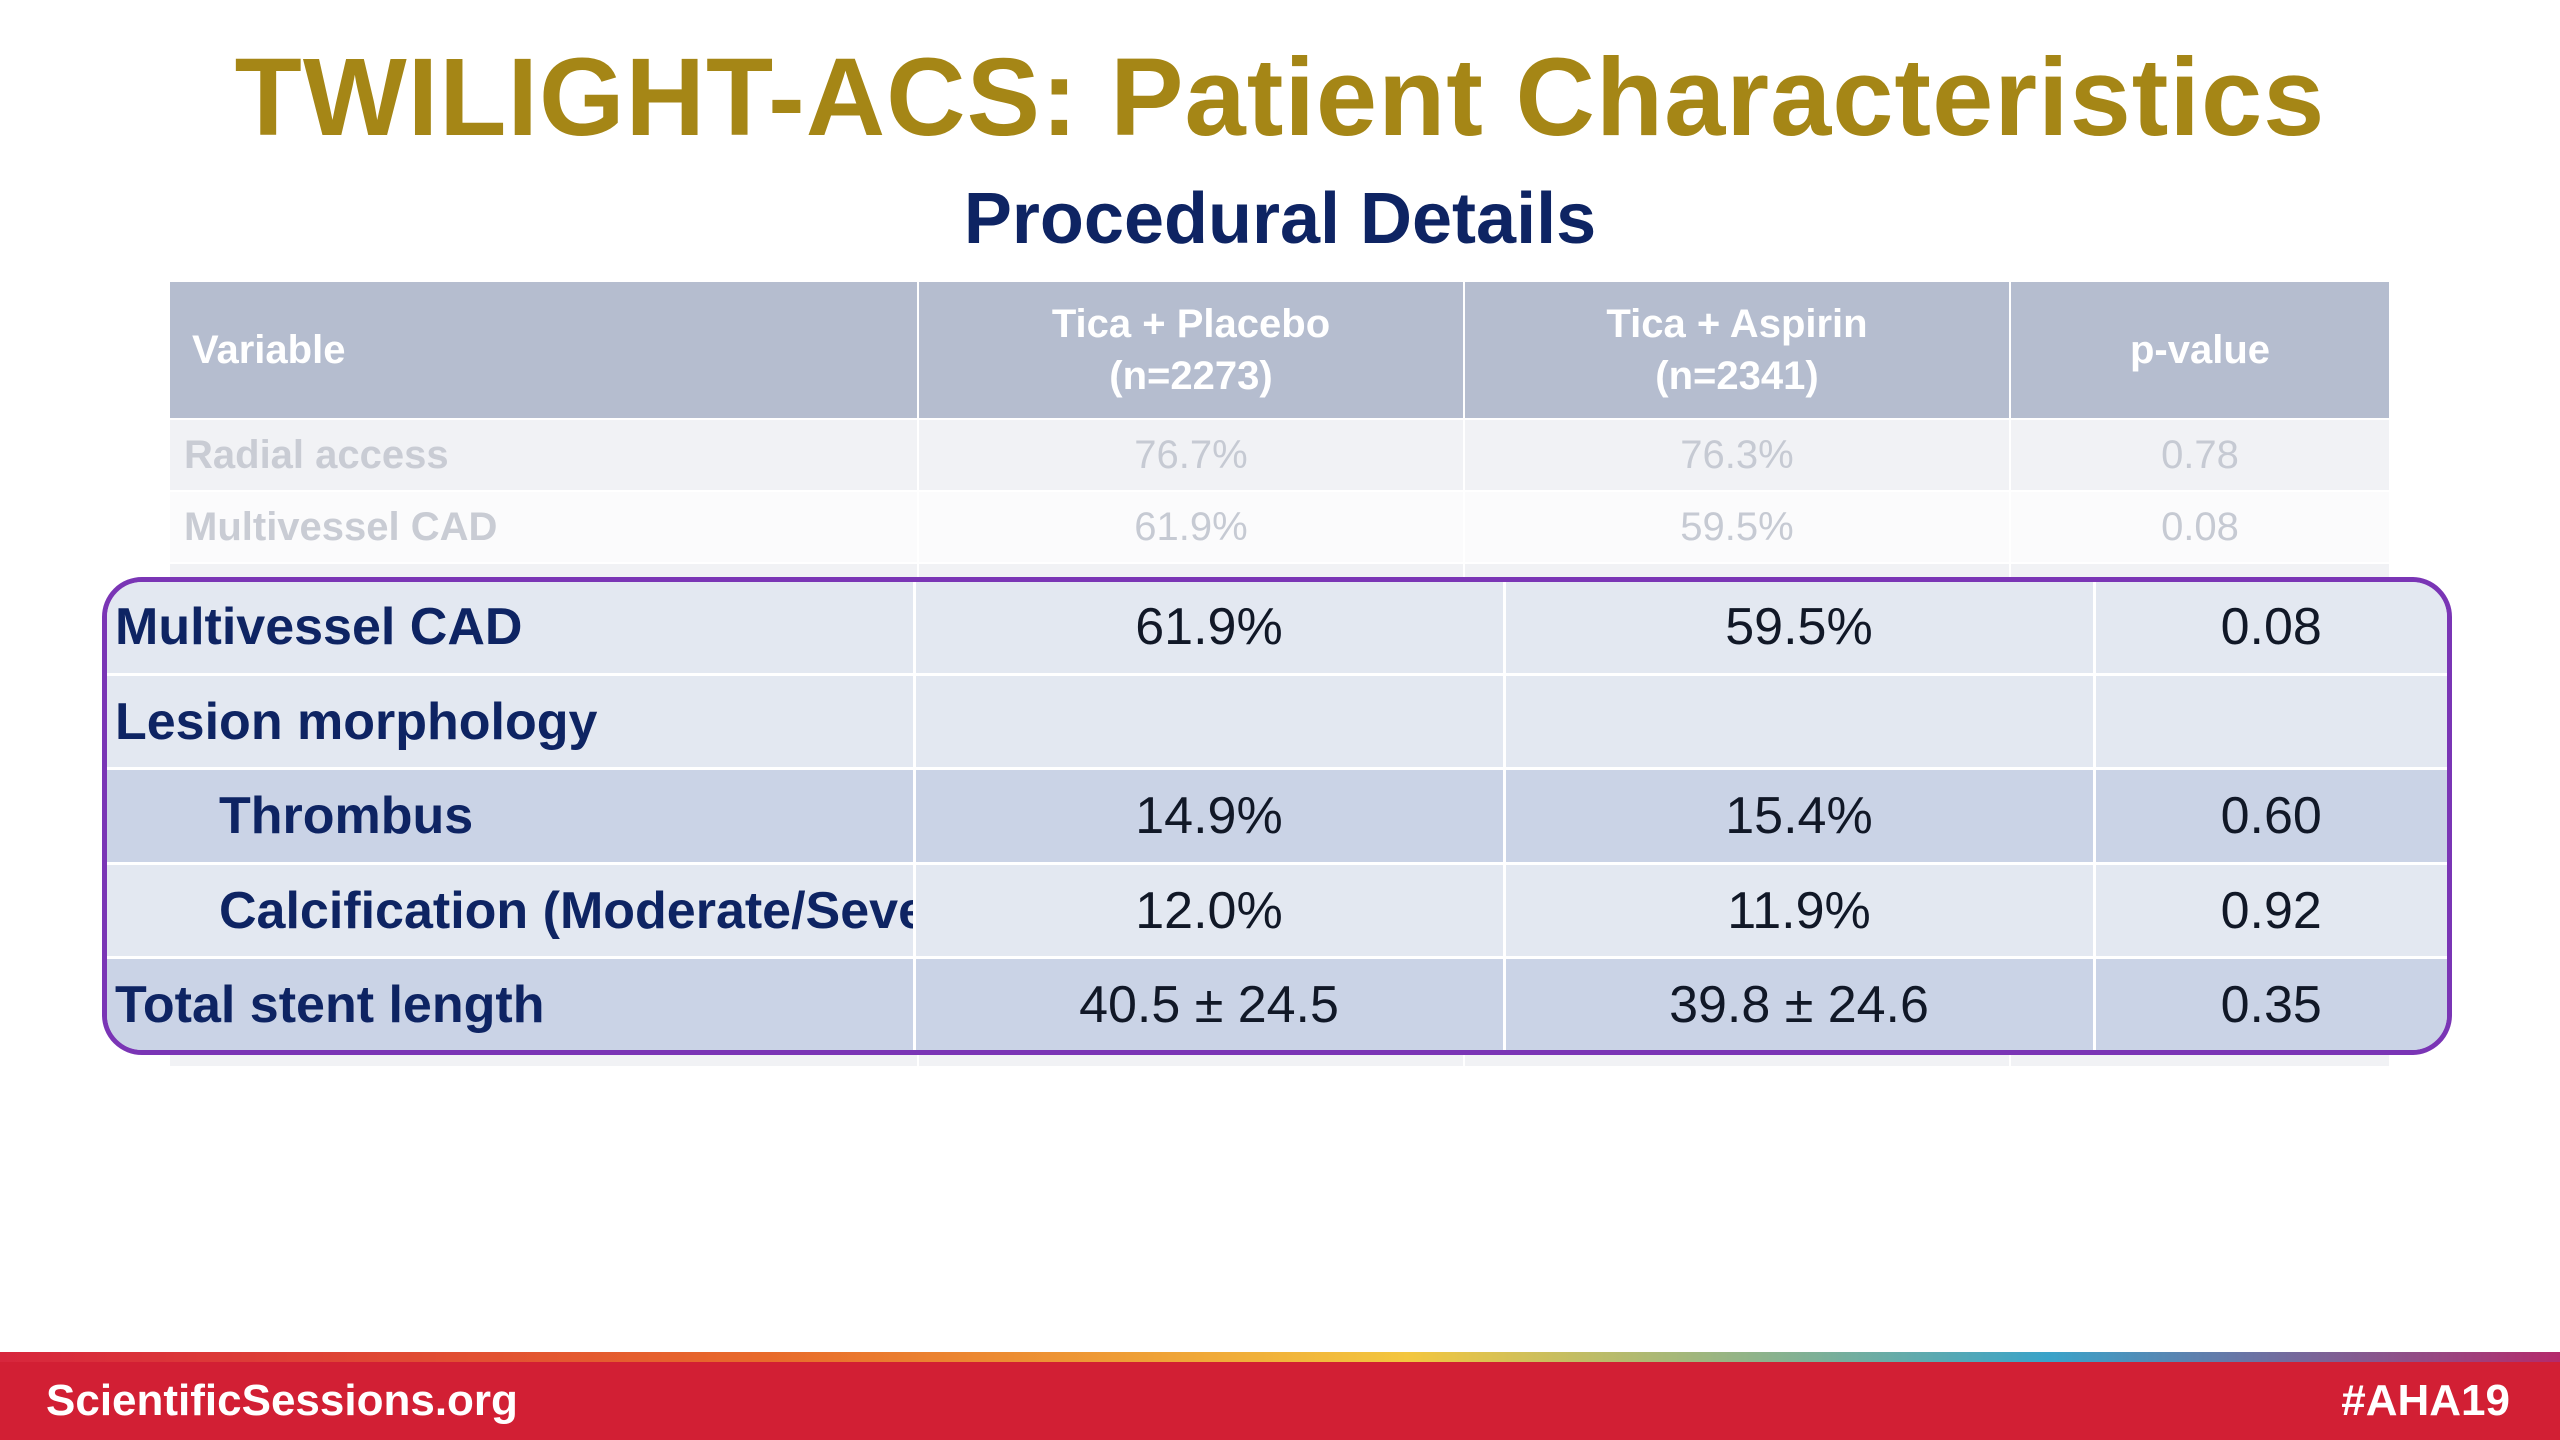 Image resolution: width=2560 pixels, height=1440 pixels. I want to click on footer-website: ScientificSessions.org, so click(282, 1400).